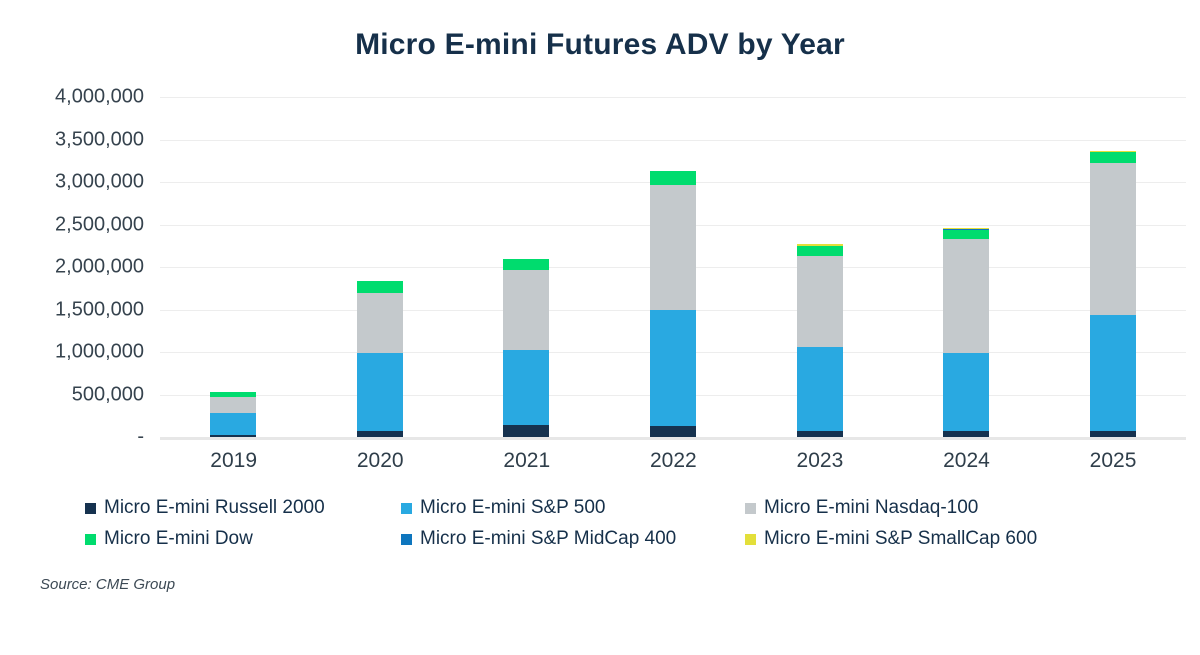 This screenshot has width=1200, height=655. I want to click on bar-2022, so click(673, 304).